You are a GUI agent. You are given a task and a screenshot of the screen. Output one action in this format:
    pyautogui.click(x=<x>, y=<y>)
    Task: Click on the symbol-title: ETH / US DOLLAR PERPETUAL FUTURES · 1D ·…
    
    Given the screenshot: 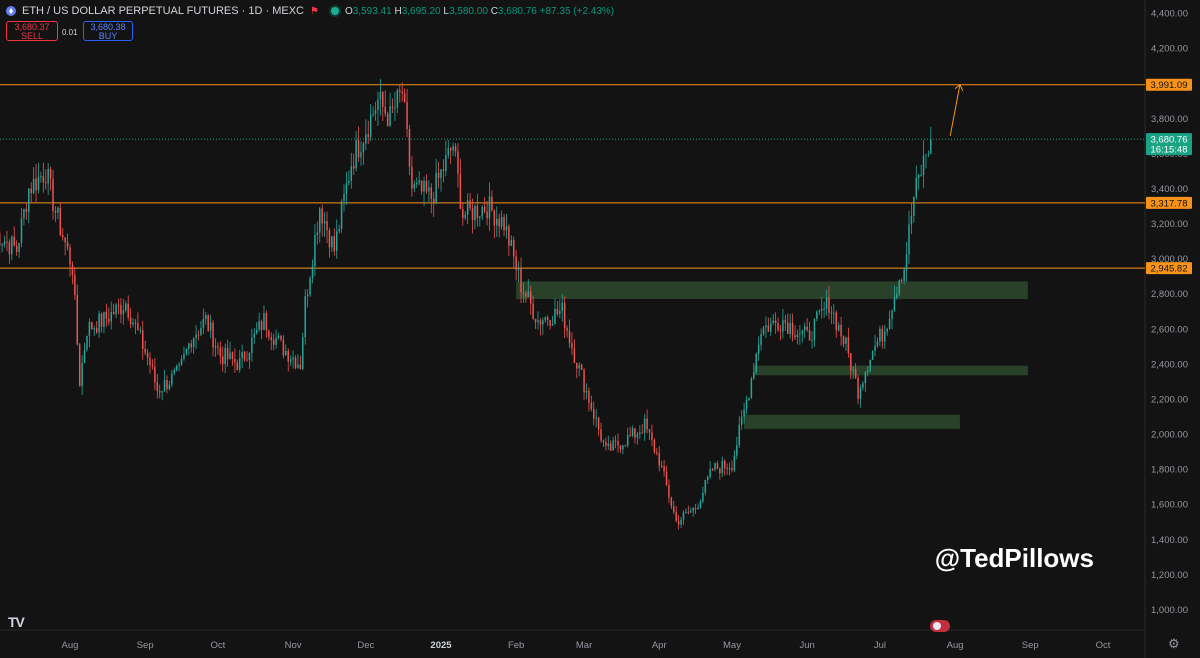 What is the action you would take?
    pyautogui.click(x=163, y=11)
    